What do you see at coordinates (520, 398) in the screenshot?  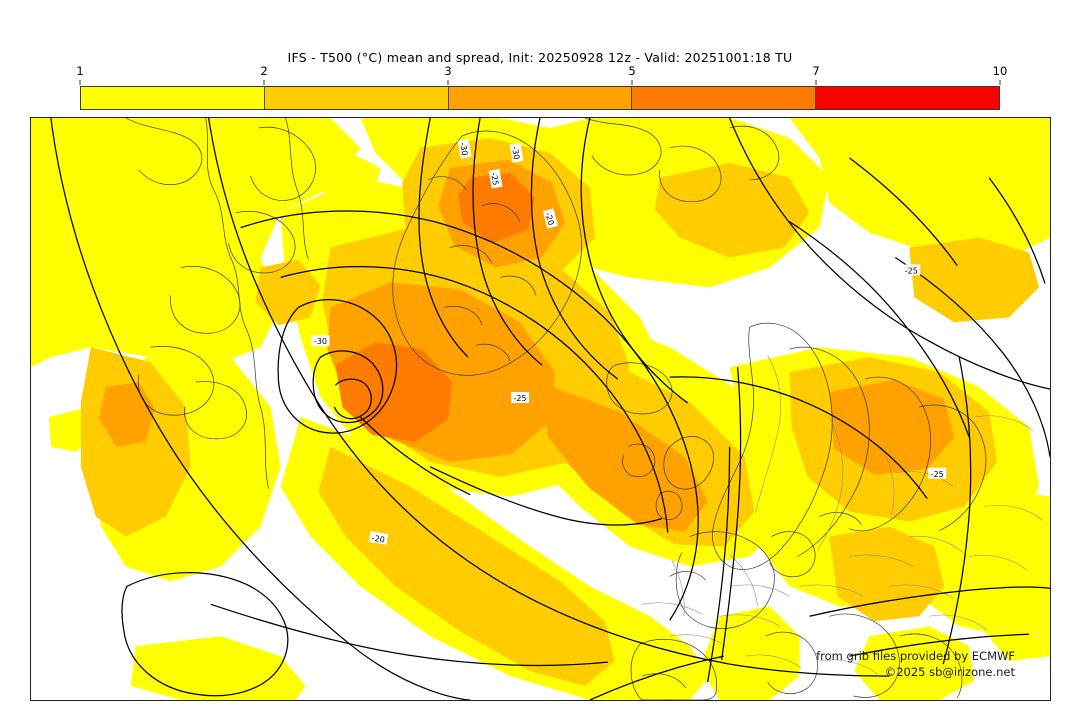 I see `contour-label-0: -25` at bounding box center [520, 398].